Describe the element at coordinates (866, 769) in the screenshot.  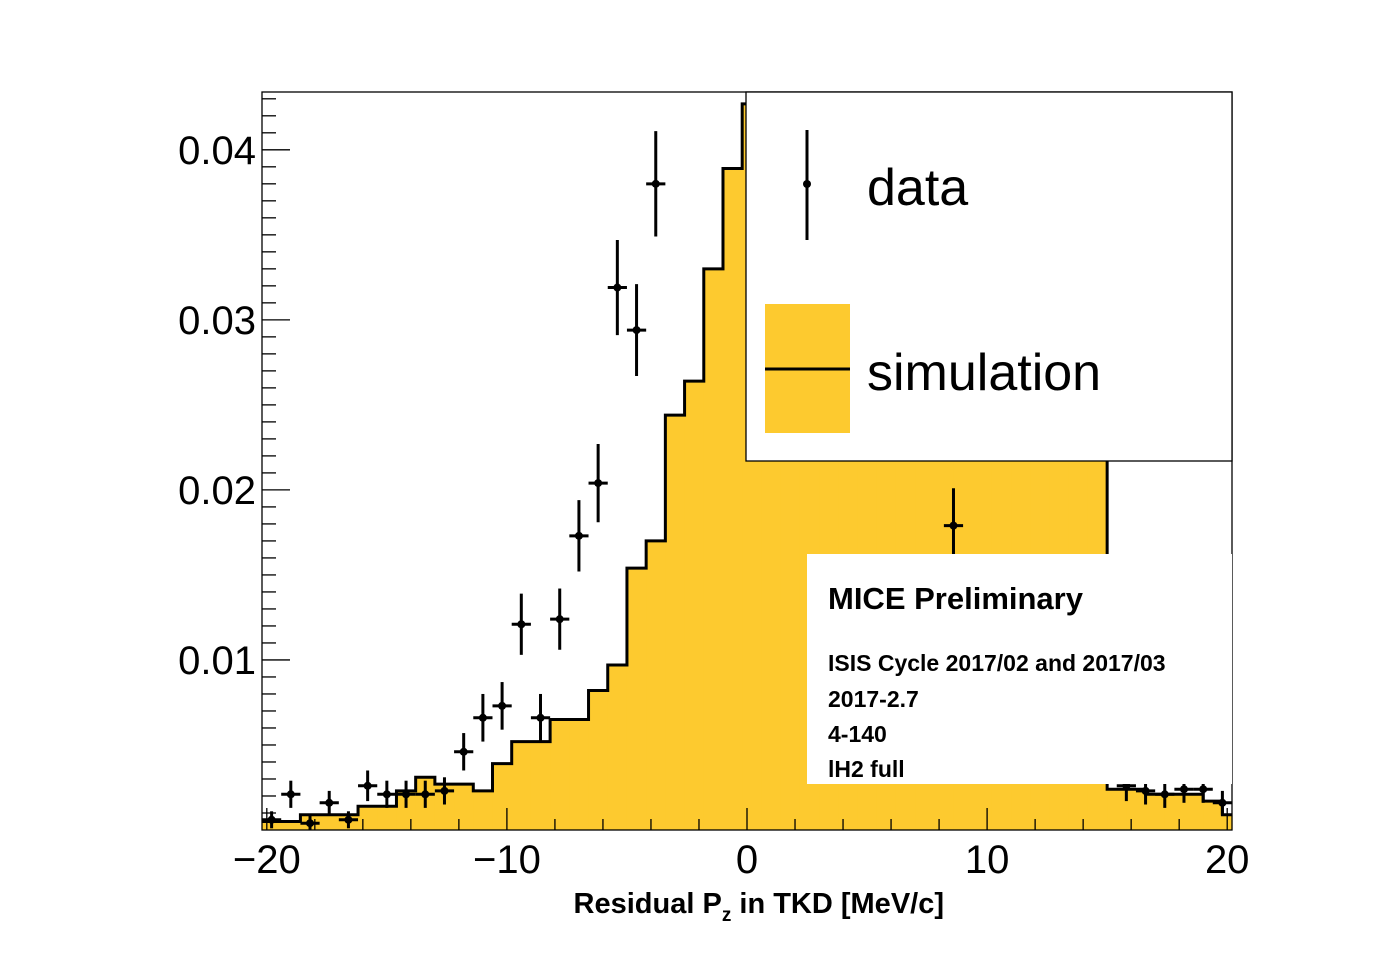
I see `annotation-line-4: lH2 full` at that location.